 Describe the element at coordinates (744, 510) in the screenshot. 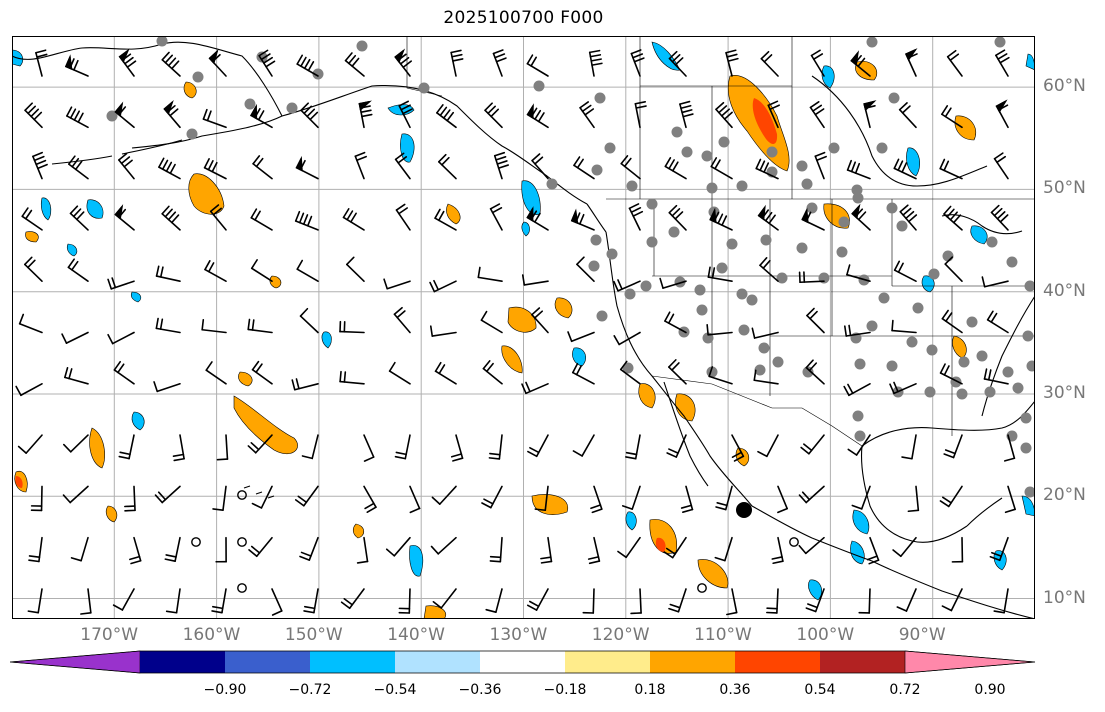

I see `large-marker` at that location.